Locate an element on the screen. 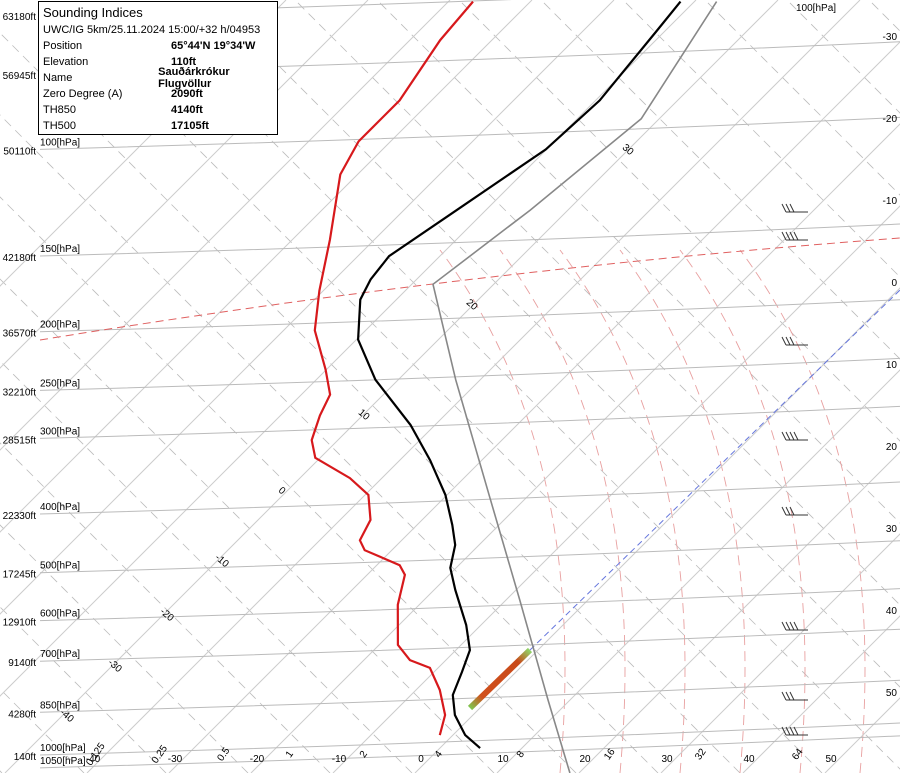 The width and height of the screenshot is (900, 773). isotherm-label: 40 is located at coordinates (892, 611).